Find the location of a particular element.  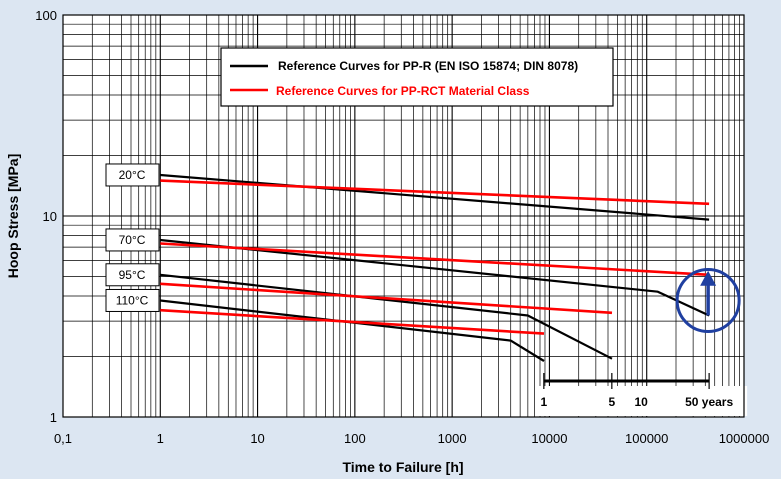

temperature-label: 70°C is located at coordinates (132, 240).